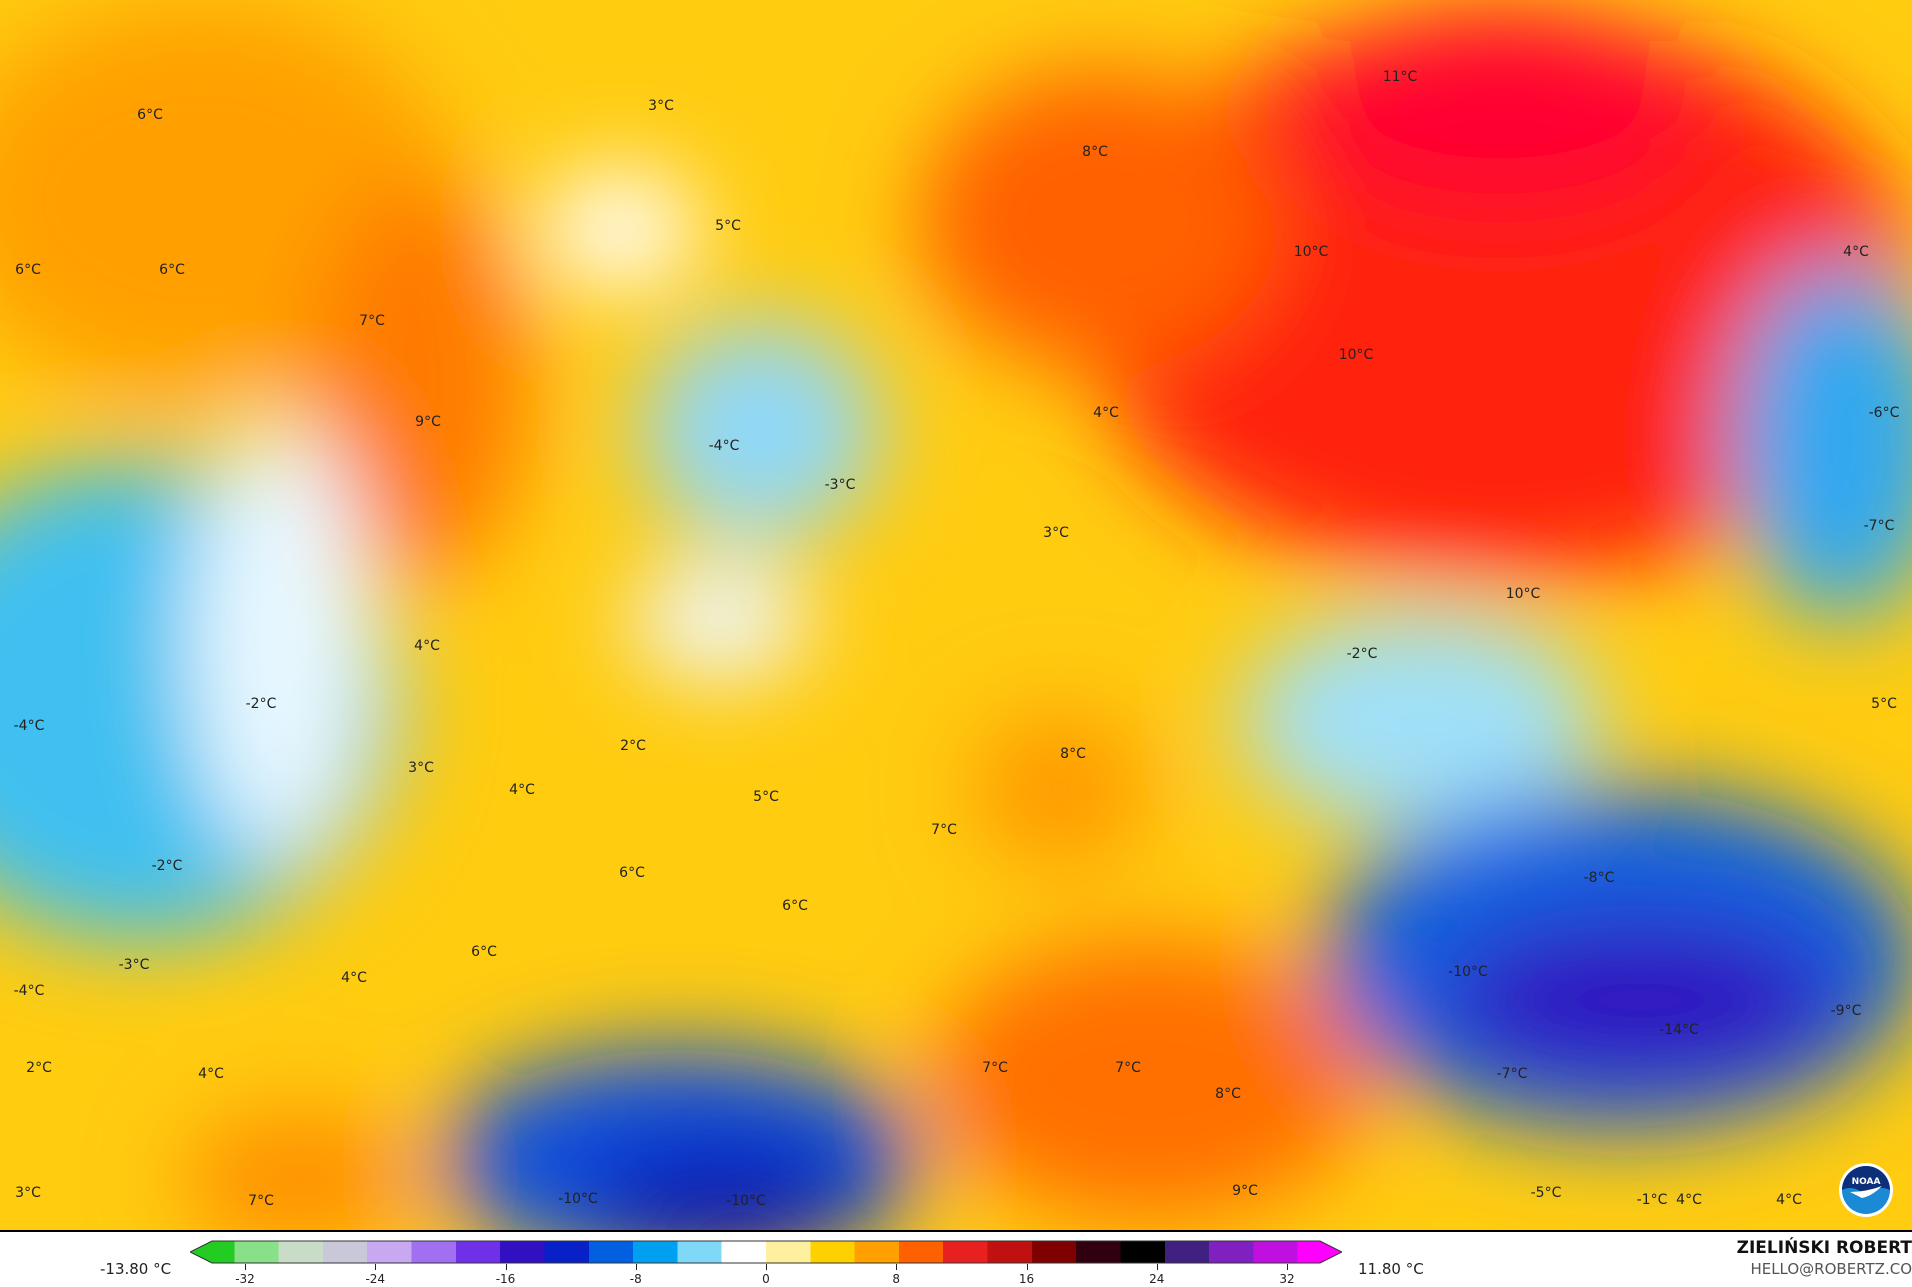 This screenshot has height=1287, width=1912. I want to click on tick-label: -16, so click(505, 1279).